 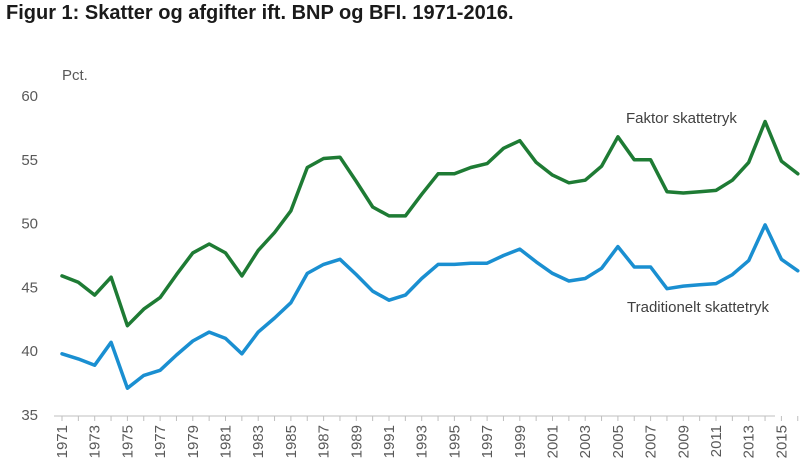 I want to click on y-tick-label: 35, so click(x=29, y=415).